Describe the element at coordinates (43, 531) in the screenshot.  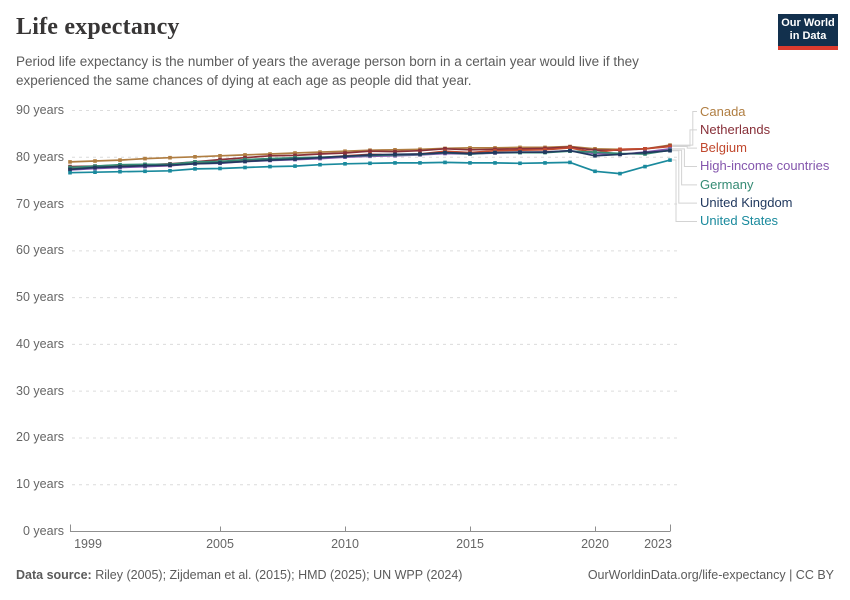
I see `y-axis-label-0: 0 years` at that location.